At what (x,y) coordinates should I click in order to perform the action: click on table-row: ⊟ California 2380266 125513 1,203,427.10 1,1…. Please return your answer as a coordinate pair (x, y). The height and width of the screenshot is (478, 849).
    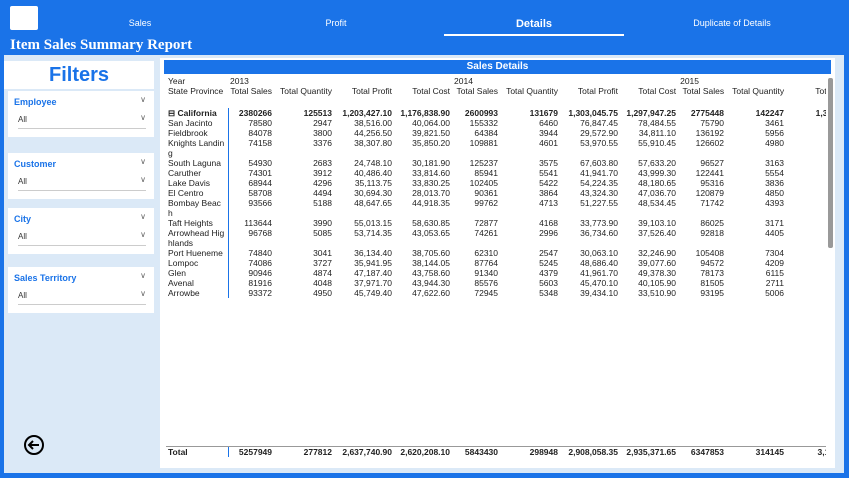
    Looking at the image, I should click on (496, 113).